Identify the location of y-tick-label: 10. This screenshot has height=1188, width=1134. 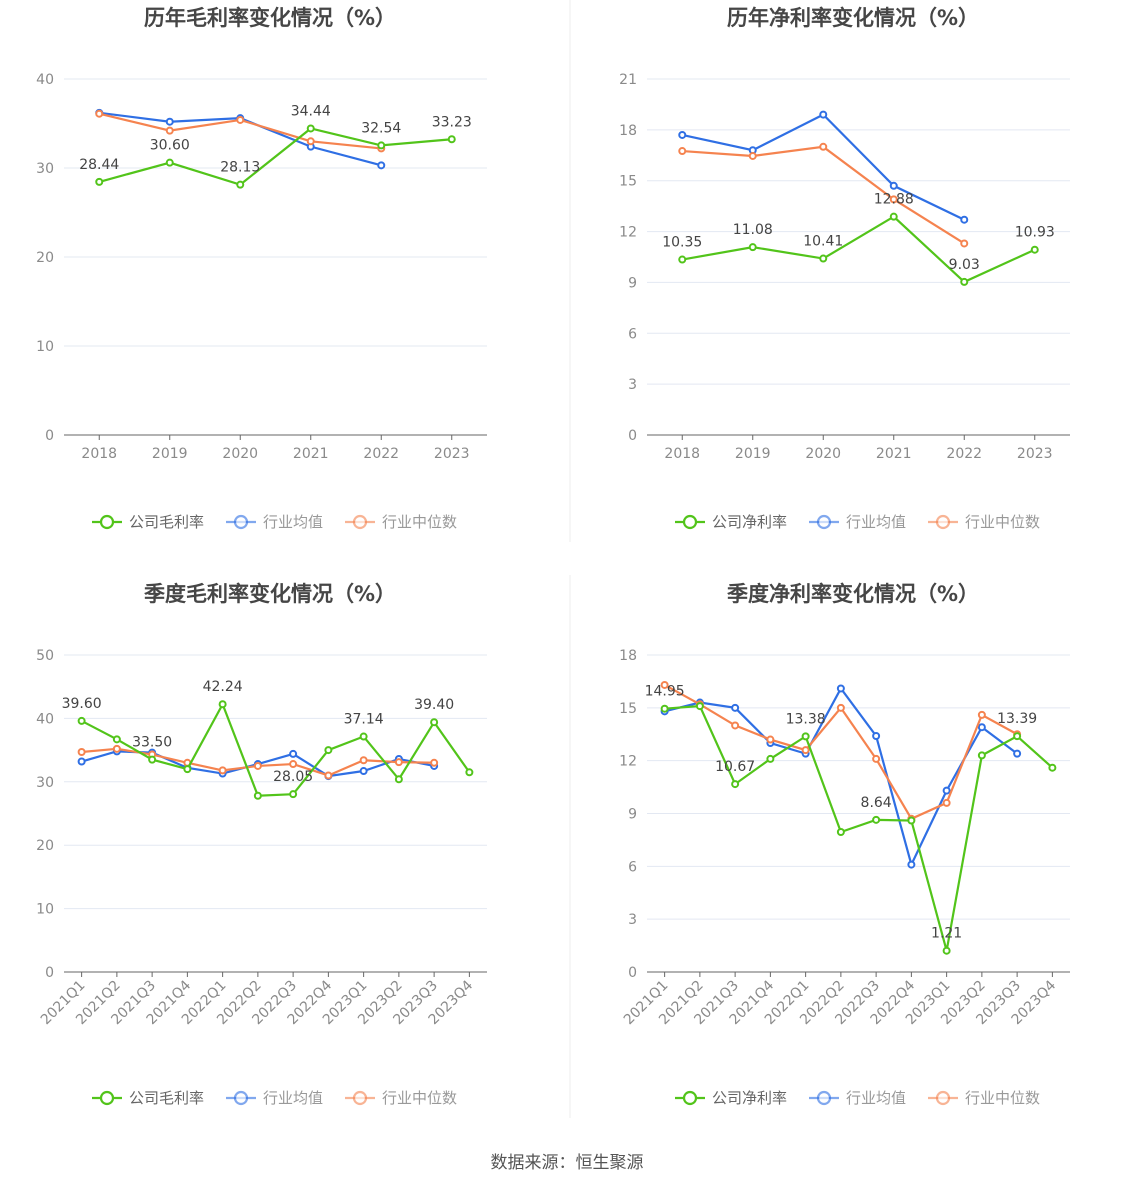
(45, 347).